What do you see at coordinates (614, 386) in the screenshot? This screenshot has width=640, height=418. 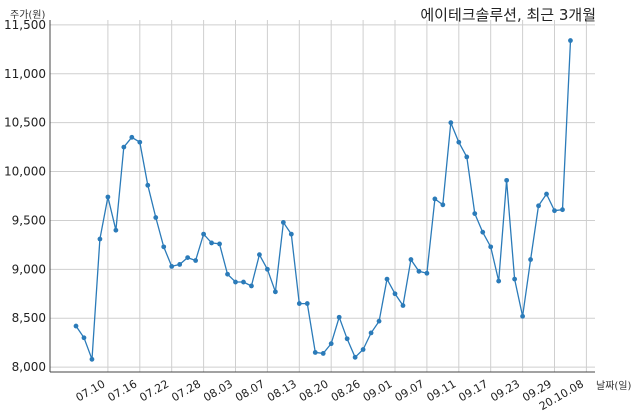 I see `x-axis-label: 날짜(일)` at bounding box center [614, 386].